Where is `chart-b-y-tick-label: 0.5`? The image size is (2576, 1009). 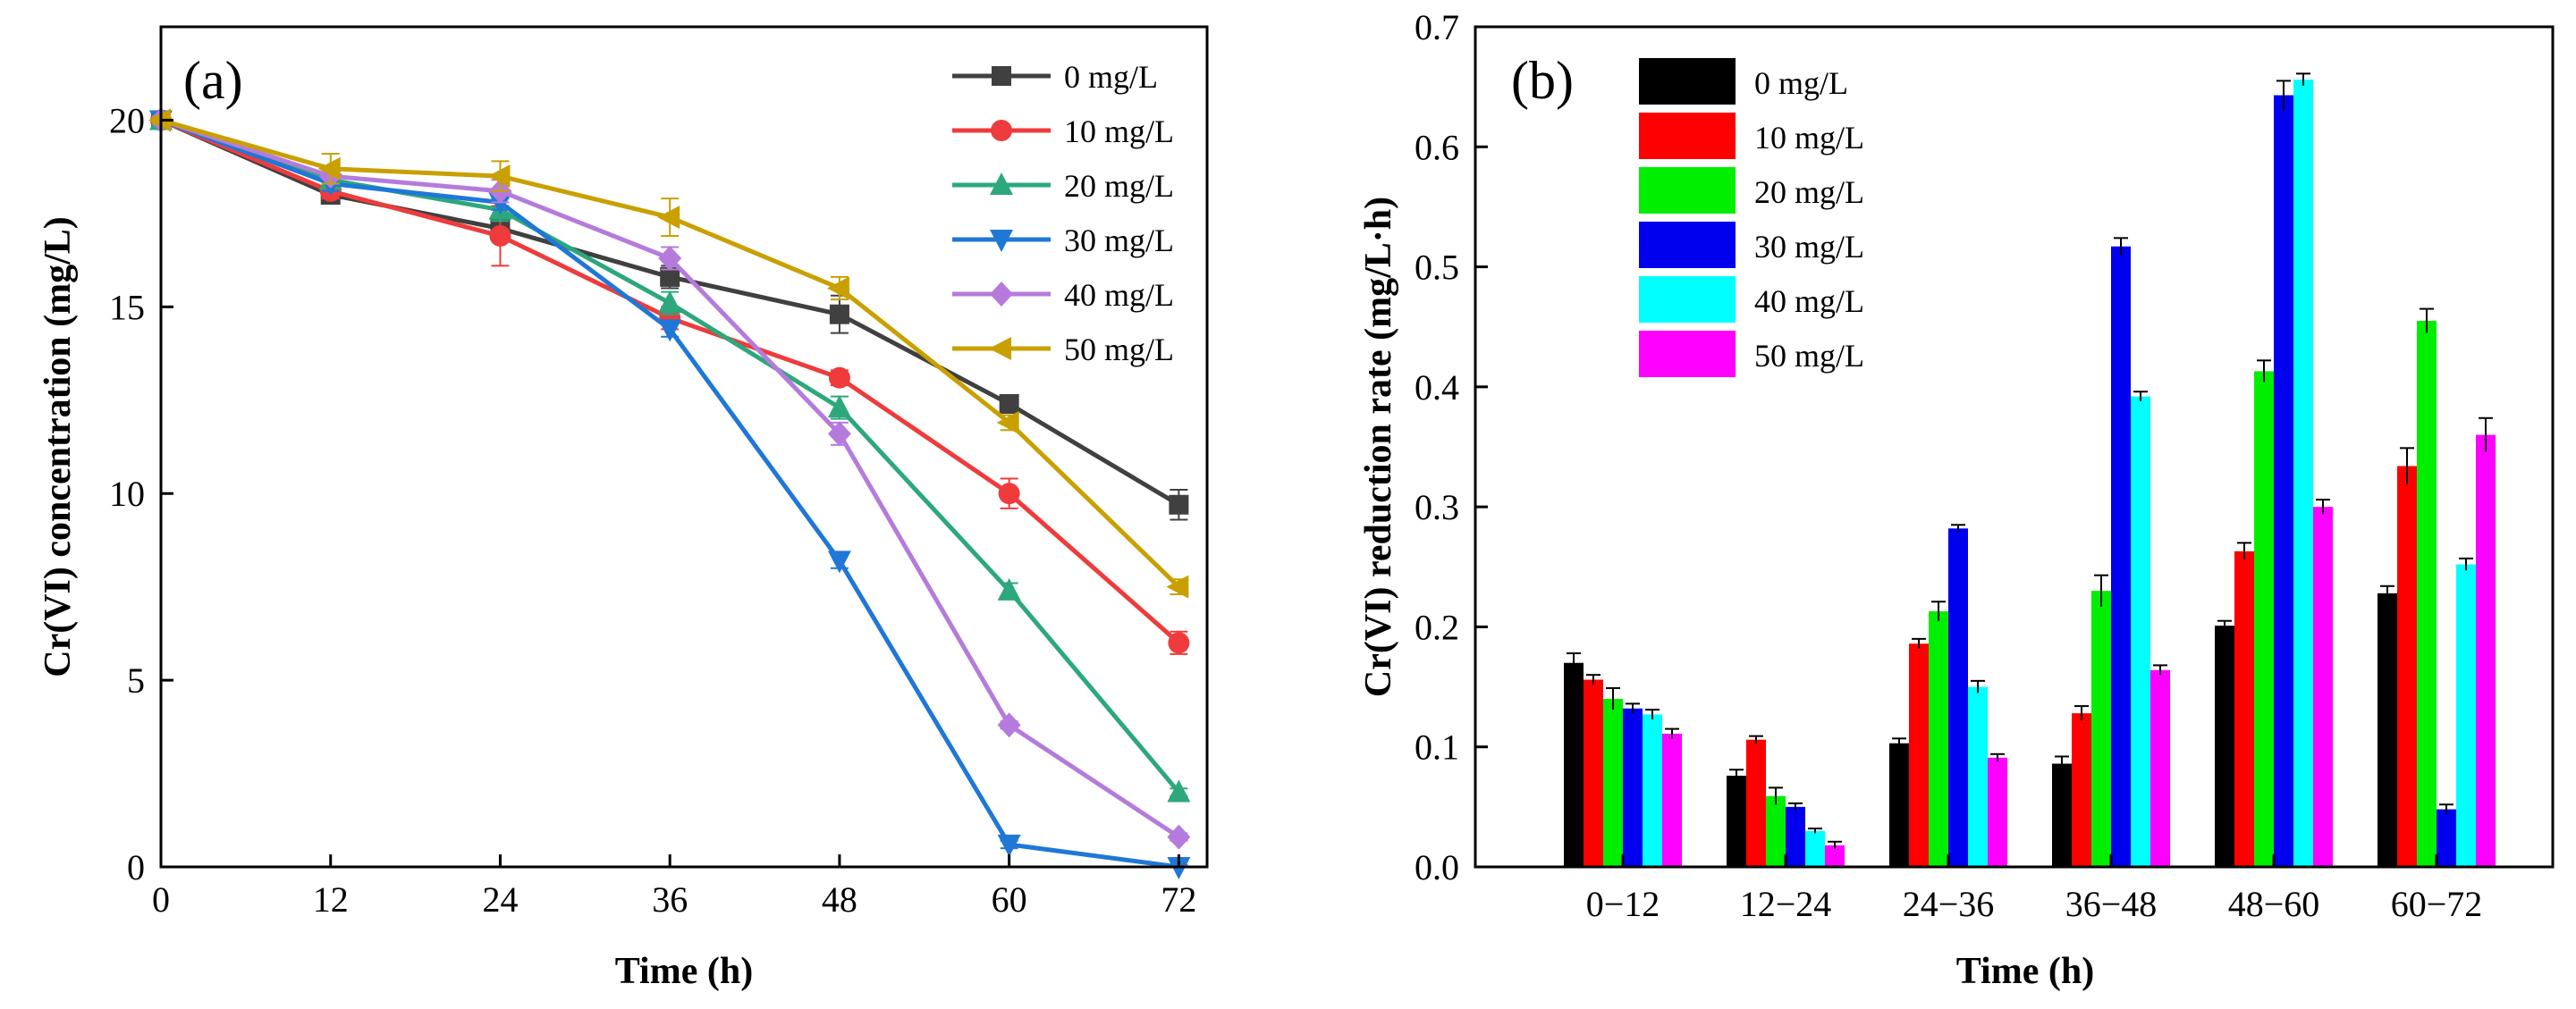 chart-b-y-tick-label: 0.5 is located at coordinates (1437, 268).